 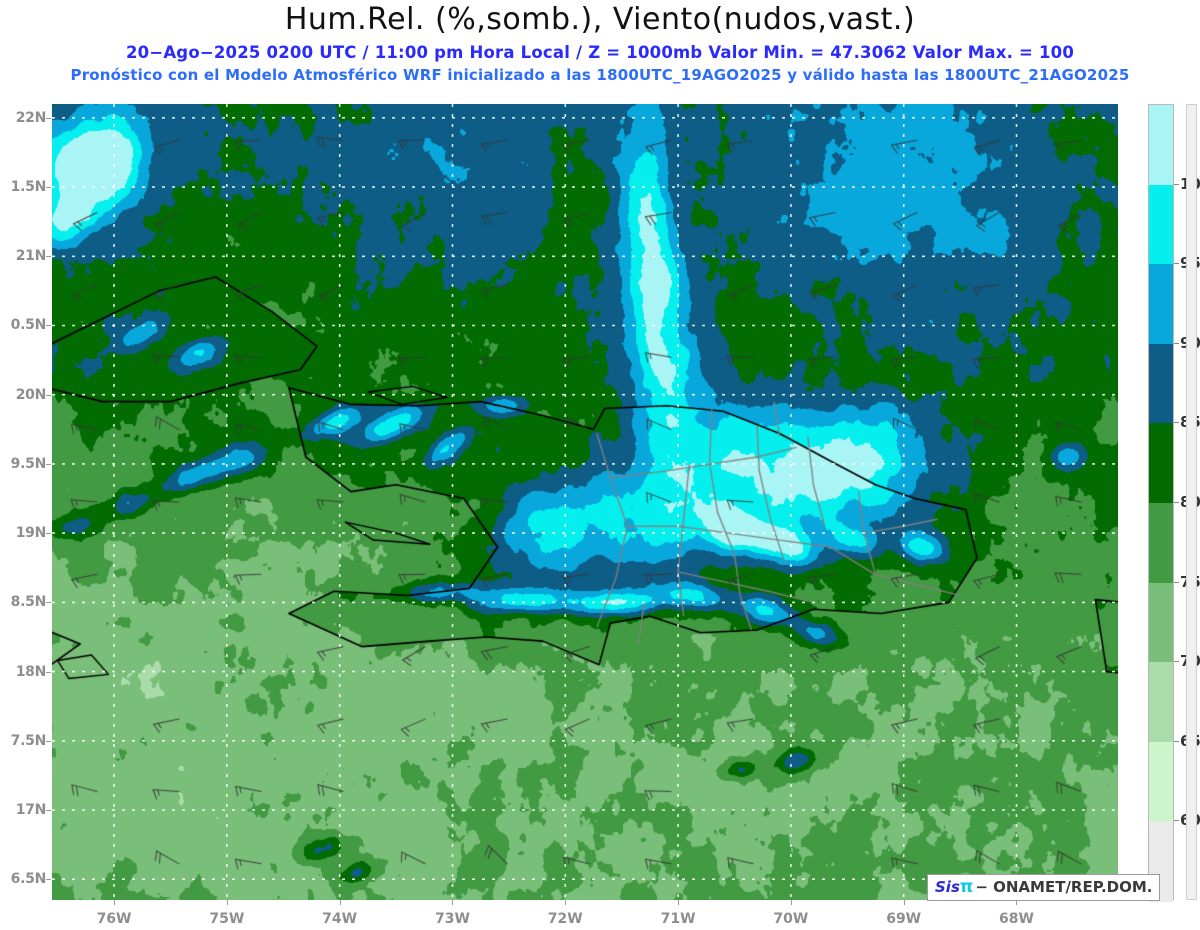 I want to click on x-tick-label-2: 74W, so click(x=340, y=919).